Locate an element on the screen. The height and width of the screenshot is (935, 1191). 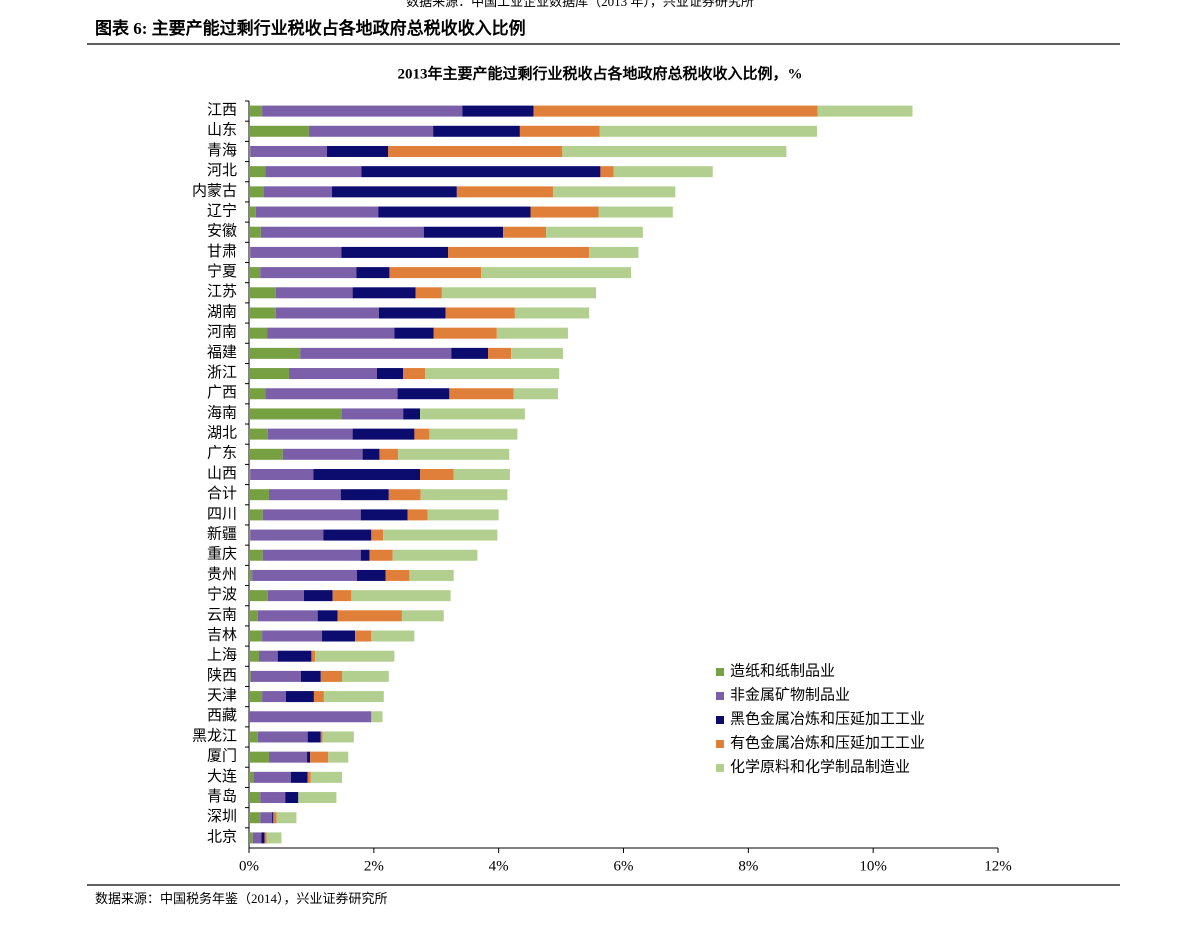
x-tick-label: 4% is located at coordinates (499, 866).